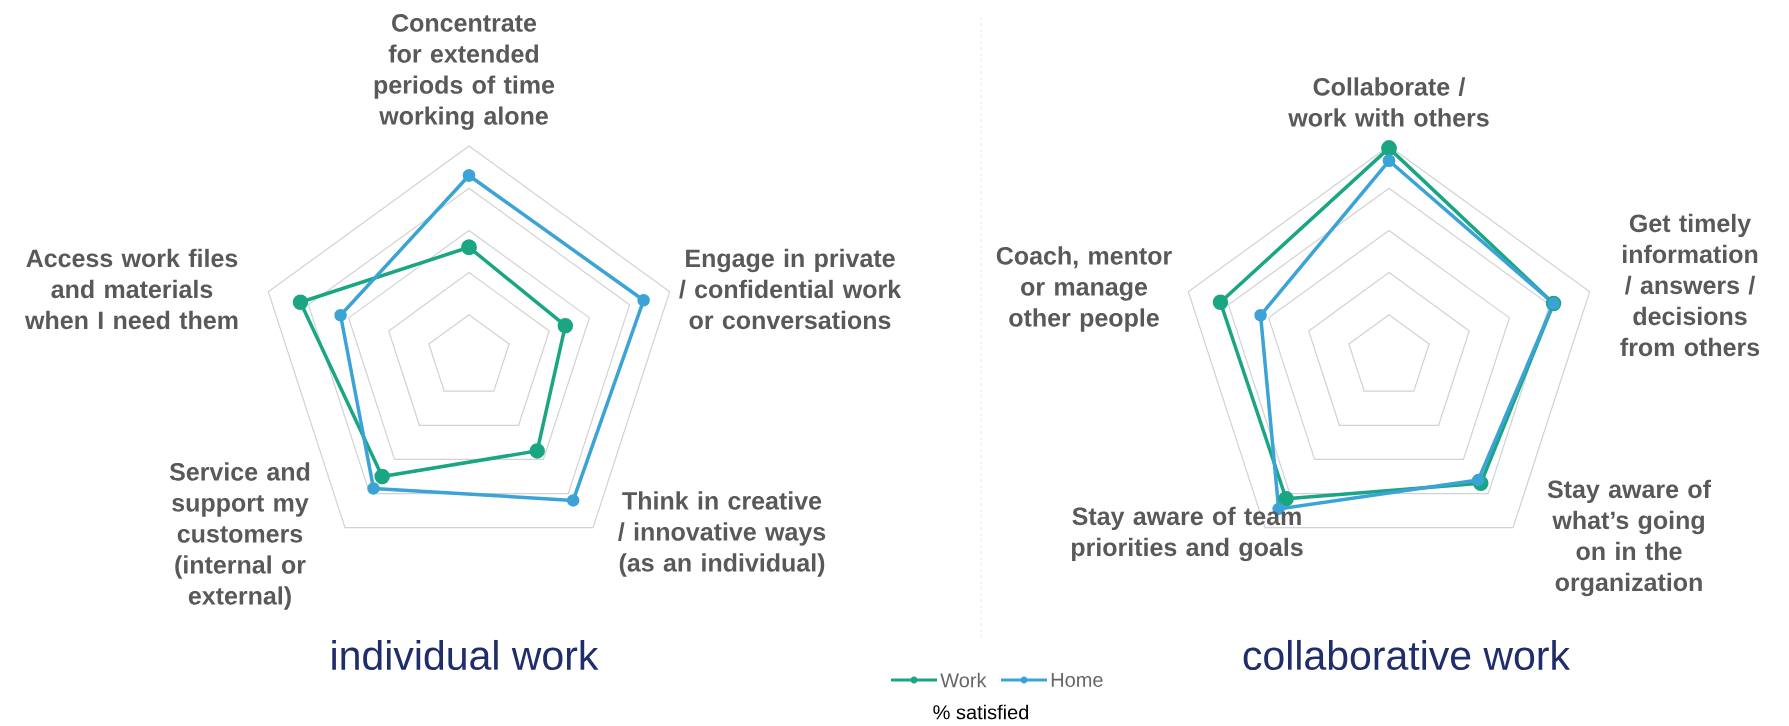 The image size is (1789, 726). Describe the element at coordinates (1629, 538) in the screenshot. I see `spoke-label: Stay aware of what’s going on in the organization` at that location.